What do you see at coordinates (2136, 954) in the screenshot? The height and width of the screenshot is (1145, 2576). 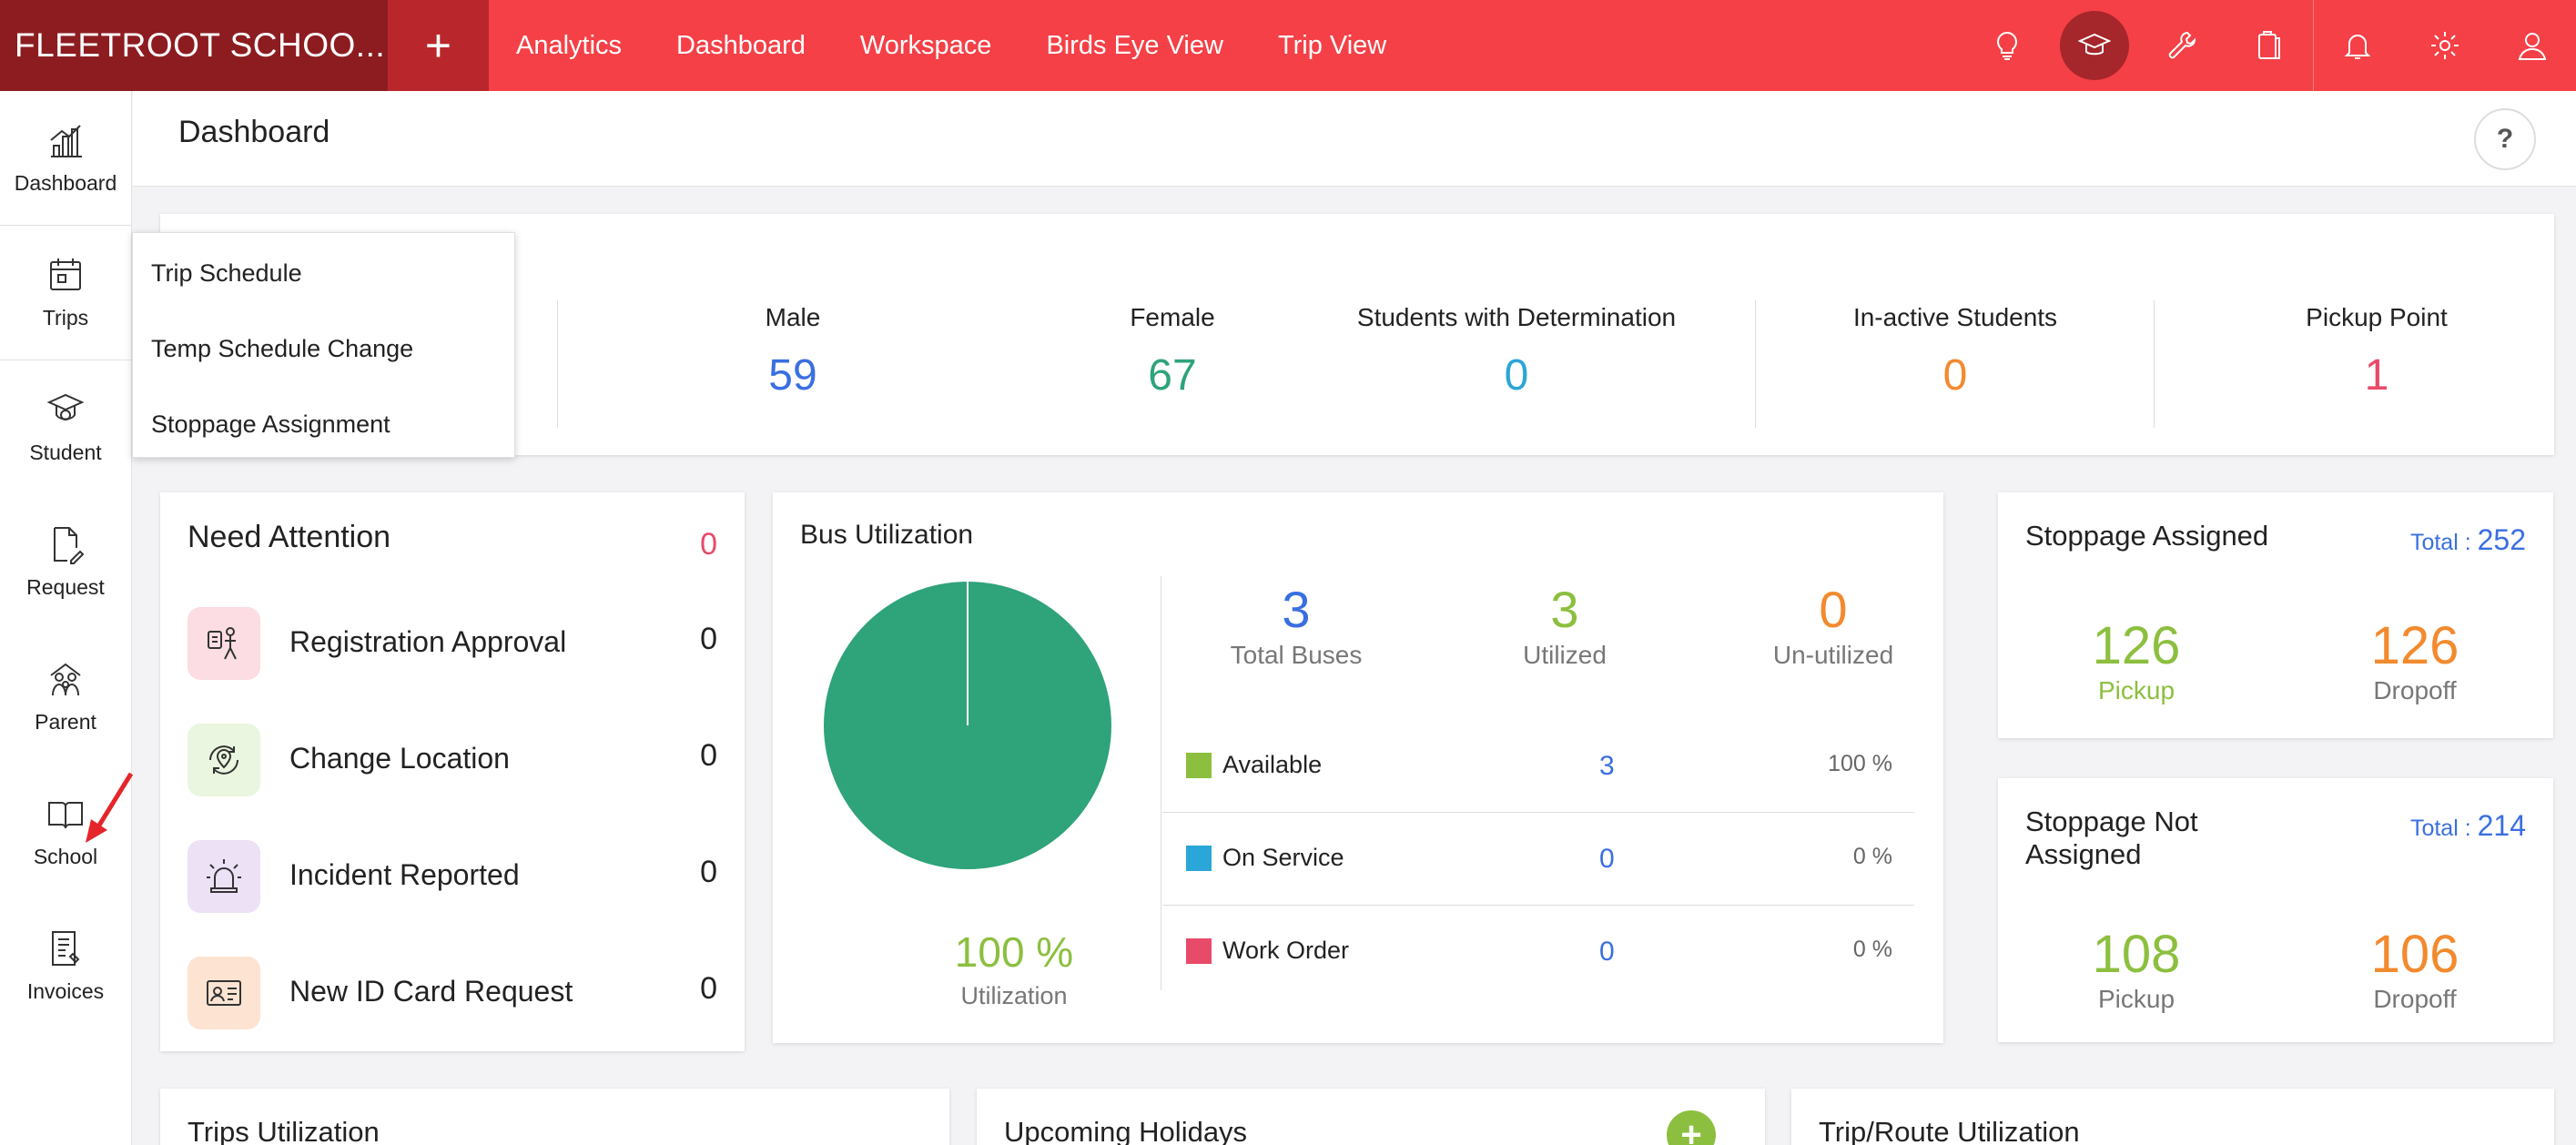 I see `pickup-value: 108` at bounding box center [2136, 954].